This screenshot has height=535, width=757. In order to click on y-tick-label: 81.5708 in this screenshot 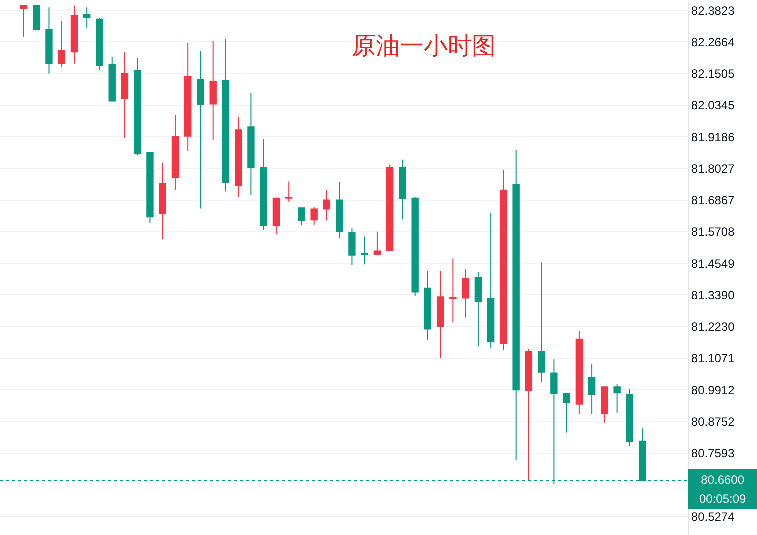, I will do `click(713, 232)`.